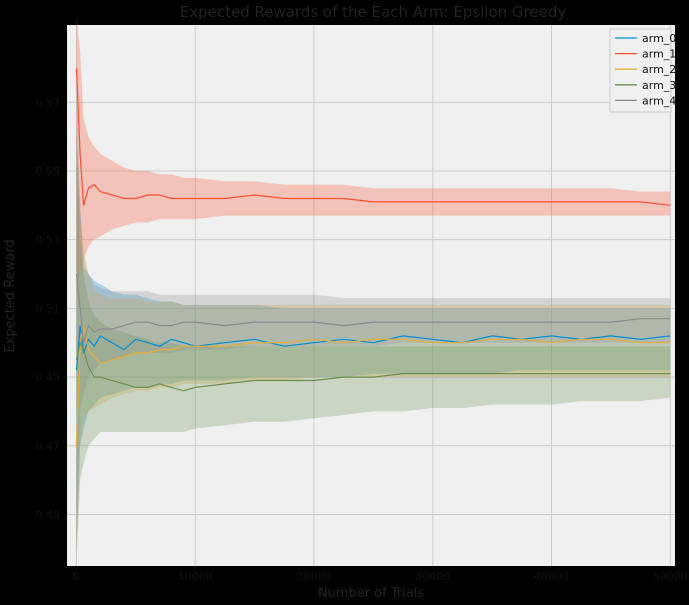  What do you see at coordinates (314, 576) in the screenshot?
I see `x-tick-label: 20000` at bounding box center [314, 576].